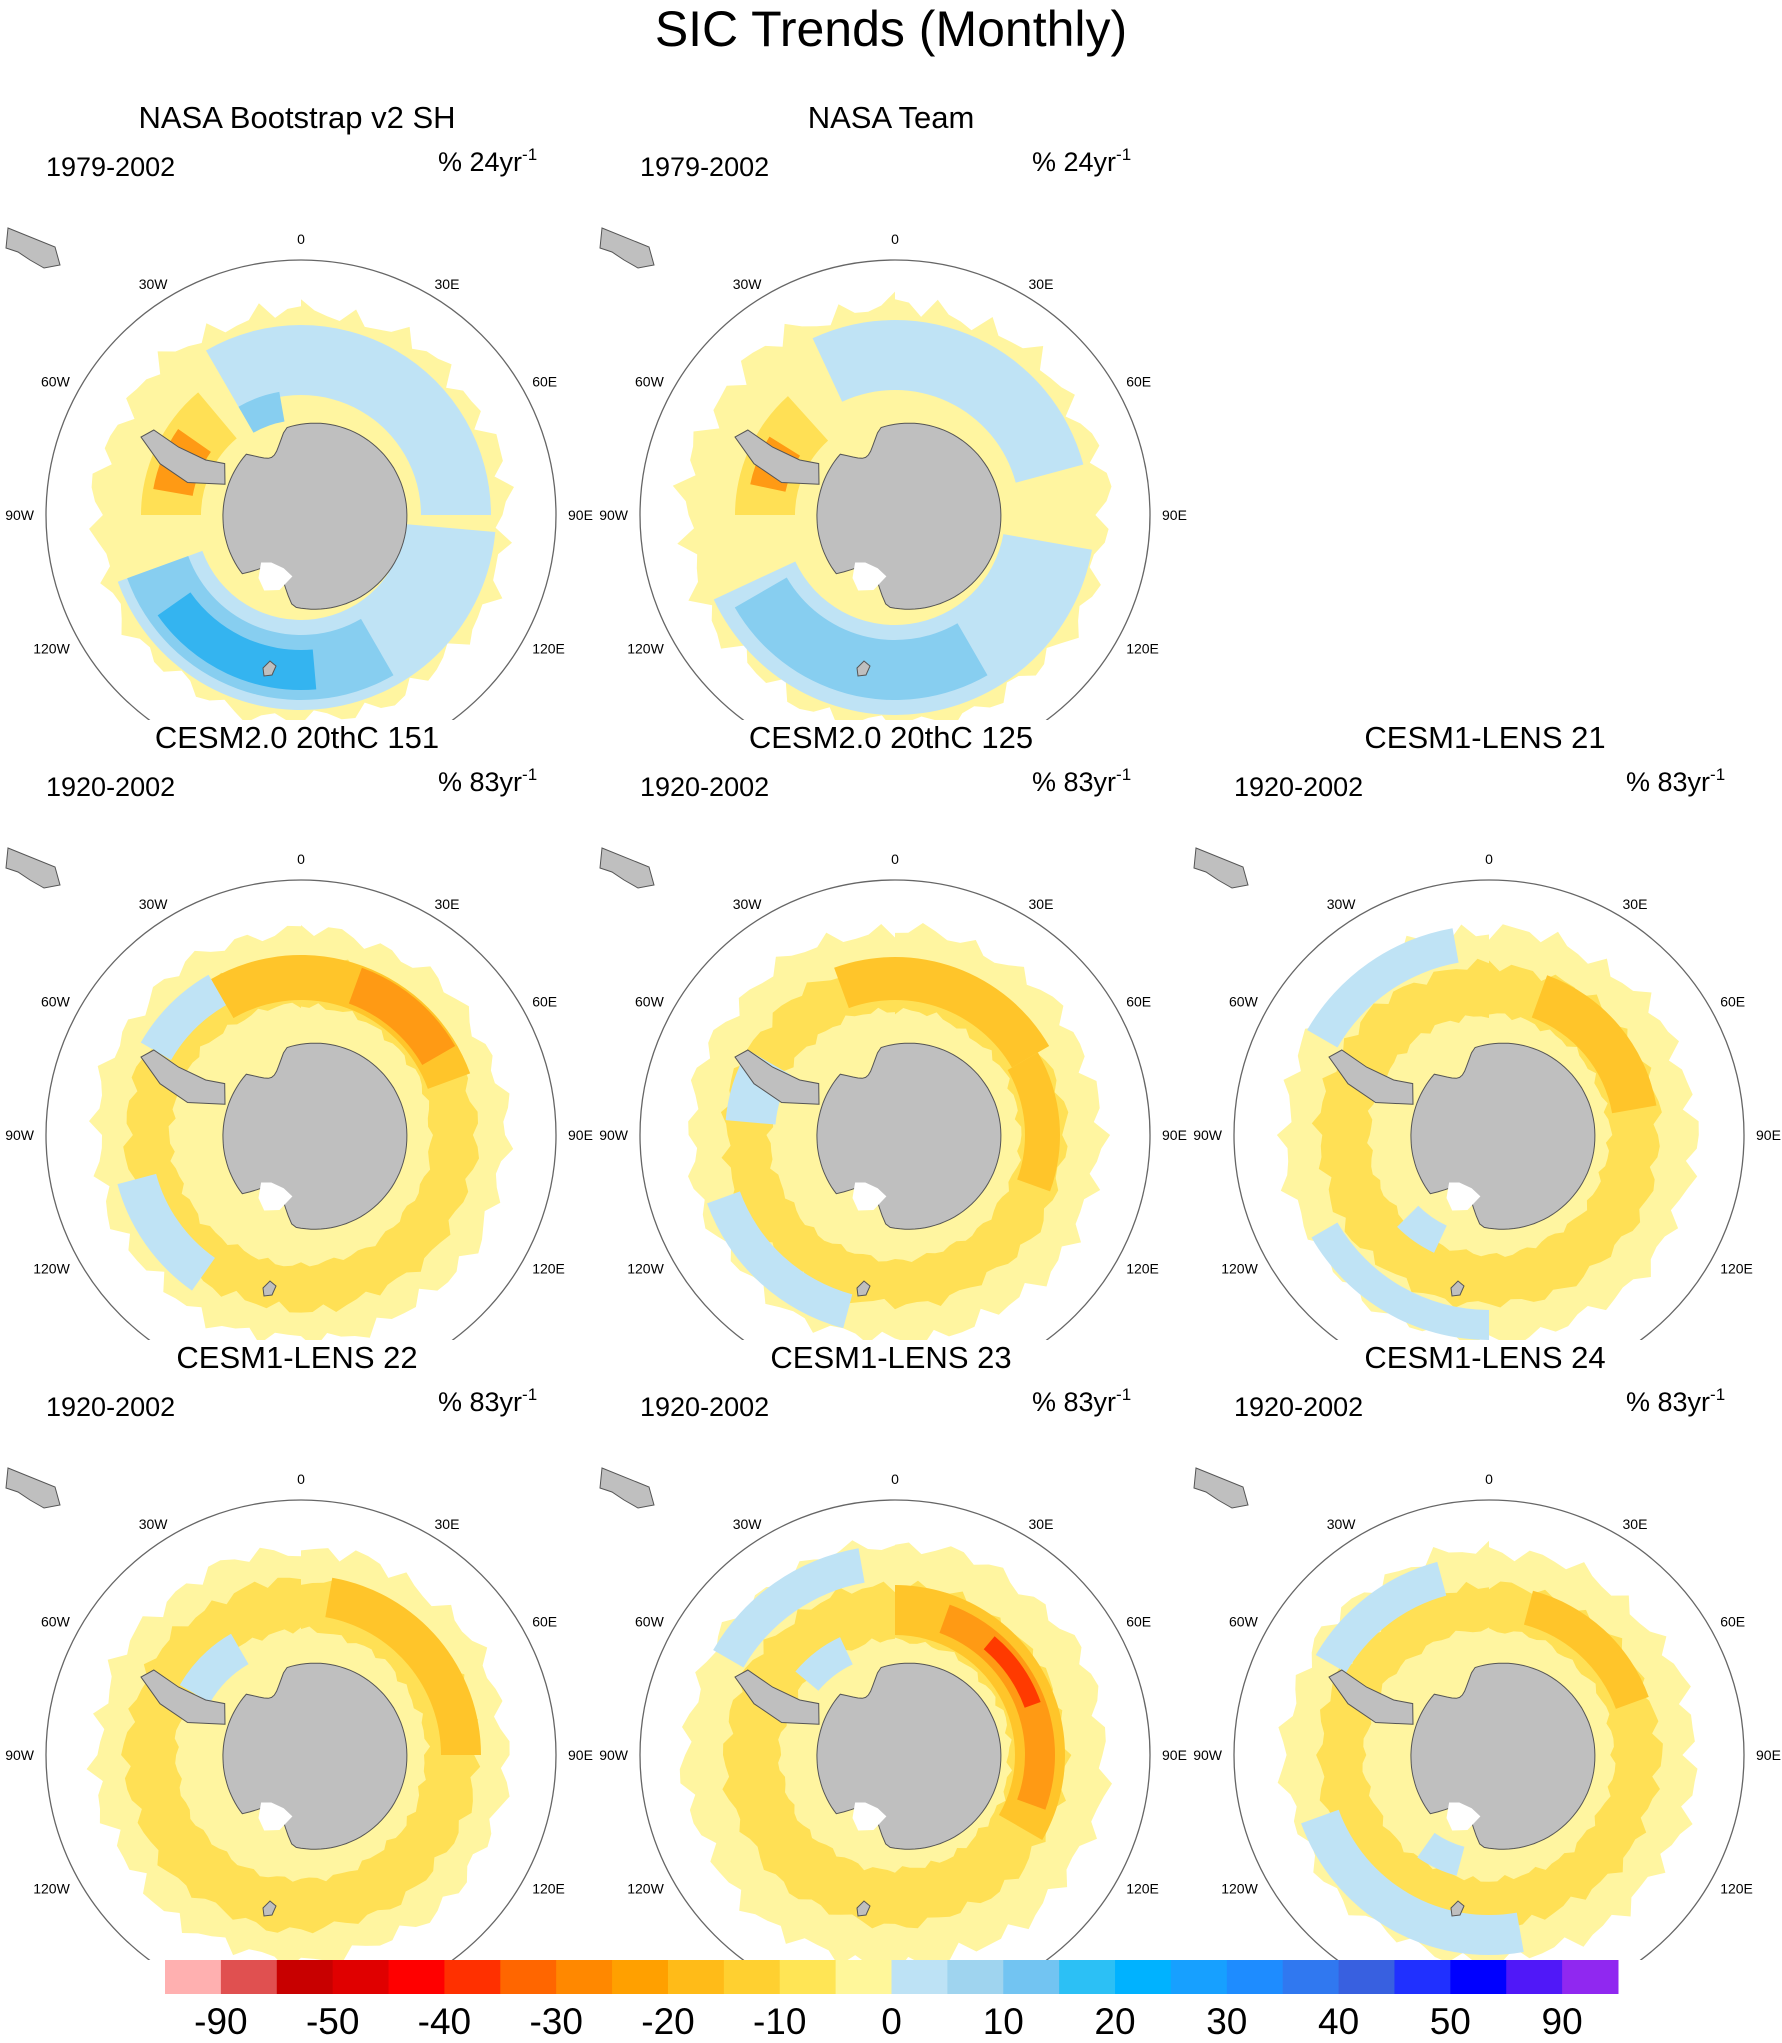 Image resolution: width=1782 pixels, height=2043 pixels. Describe the element at coordinates (650, 1622) in the screenshot. I see `longitude-label: 60W` at that location.